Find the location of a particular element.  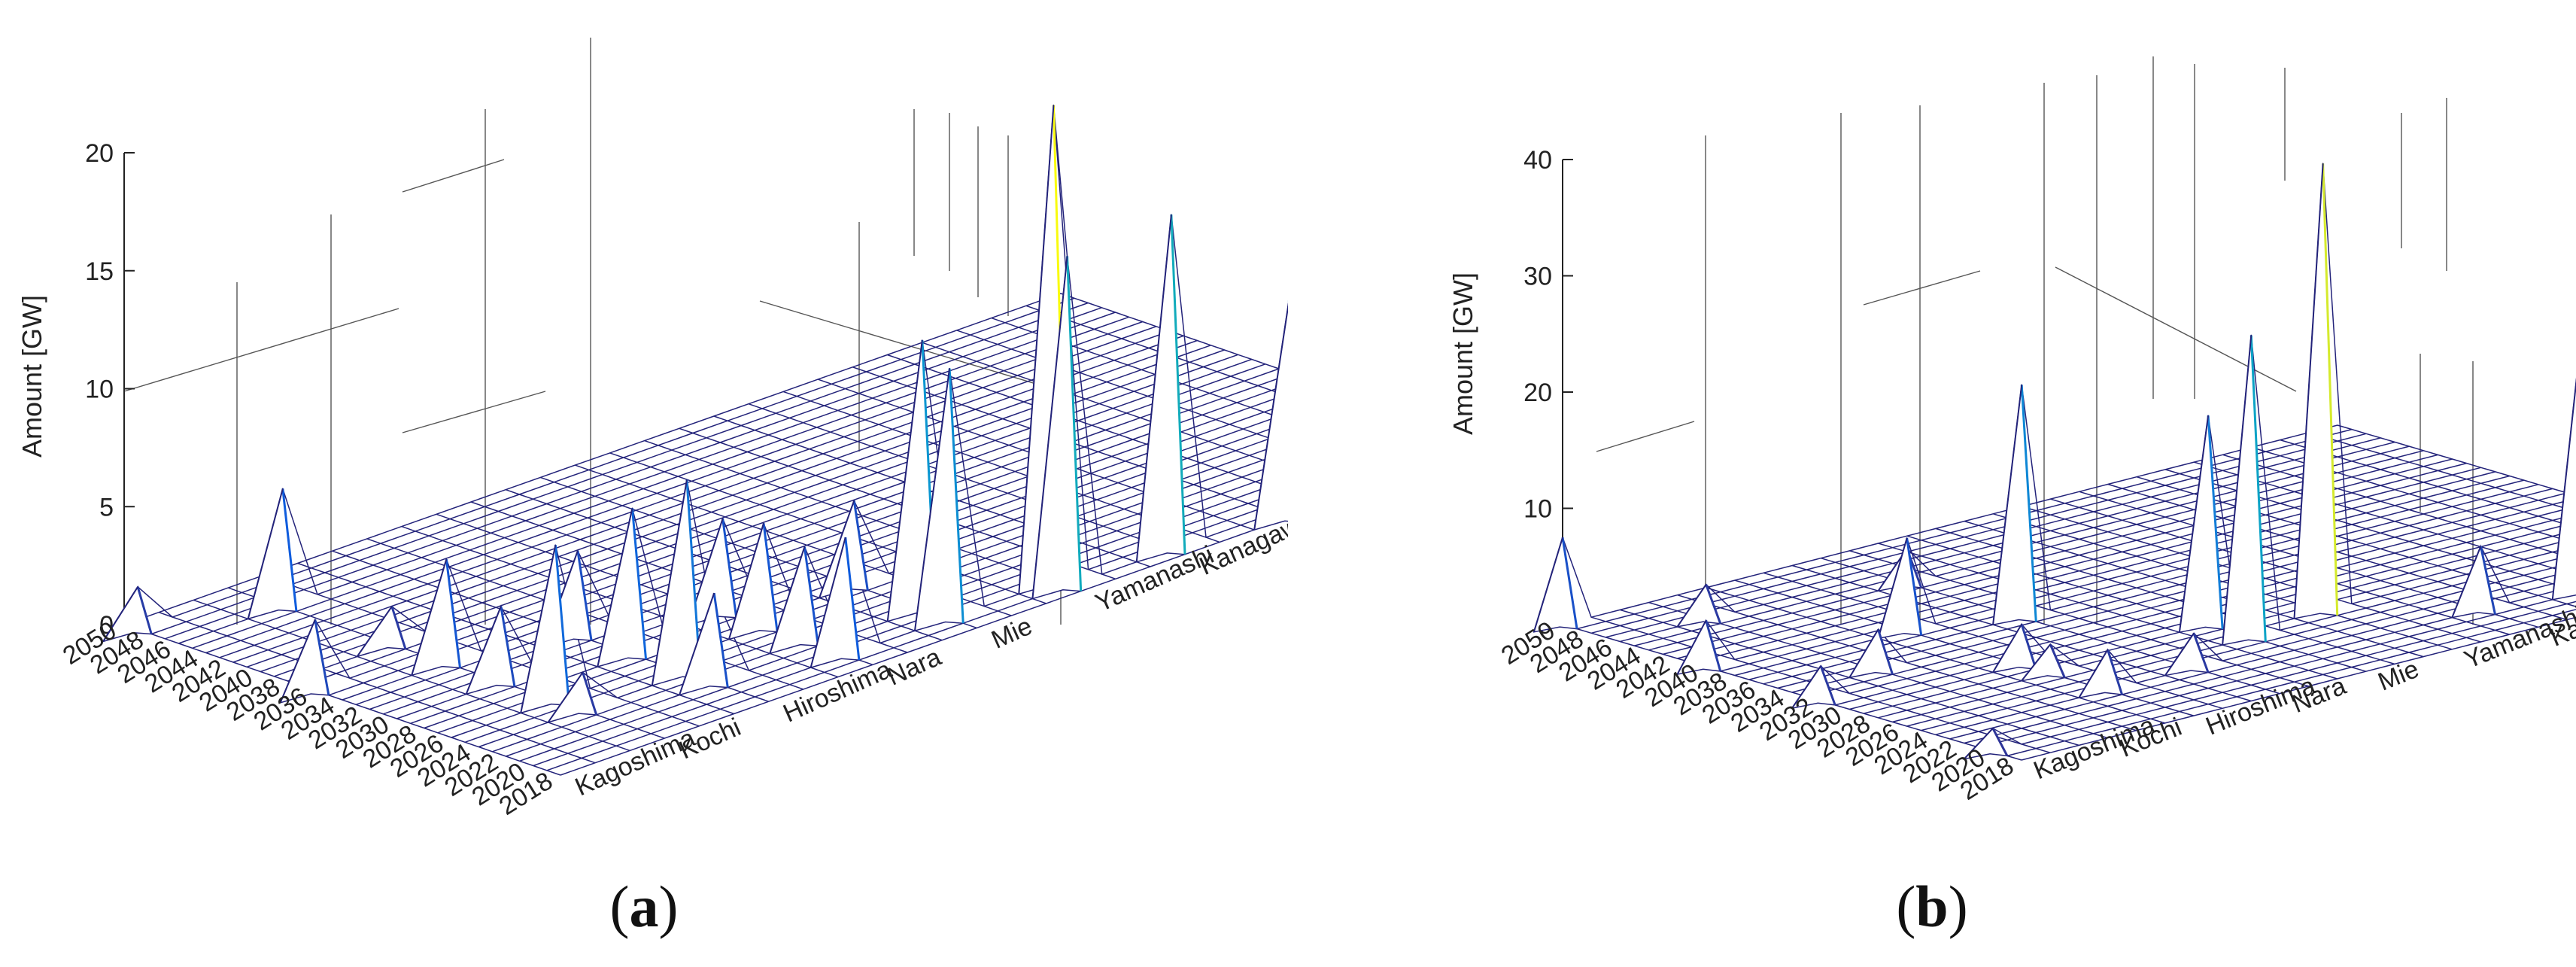

caption-a: (a) is located at coordinates (644, 906).